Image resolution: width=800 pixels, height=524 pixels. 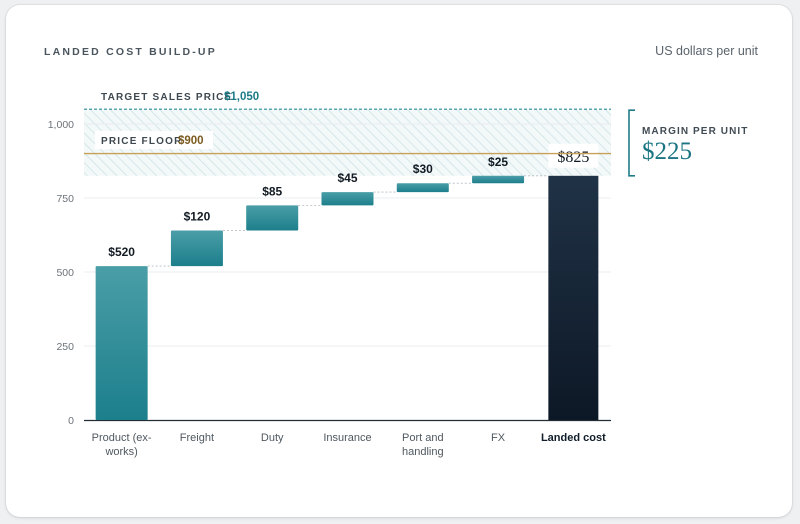 What do you see at coordinates (65, 273) in the screenshot?
I see `y-tick-label: 500` at bounding box center [65, 273].